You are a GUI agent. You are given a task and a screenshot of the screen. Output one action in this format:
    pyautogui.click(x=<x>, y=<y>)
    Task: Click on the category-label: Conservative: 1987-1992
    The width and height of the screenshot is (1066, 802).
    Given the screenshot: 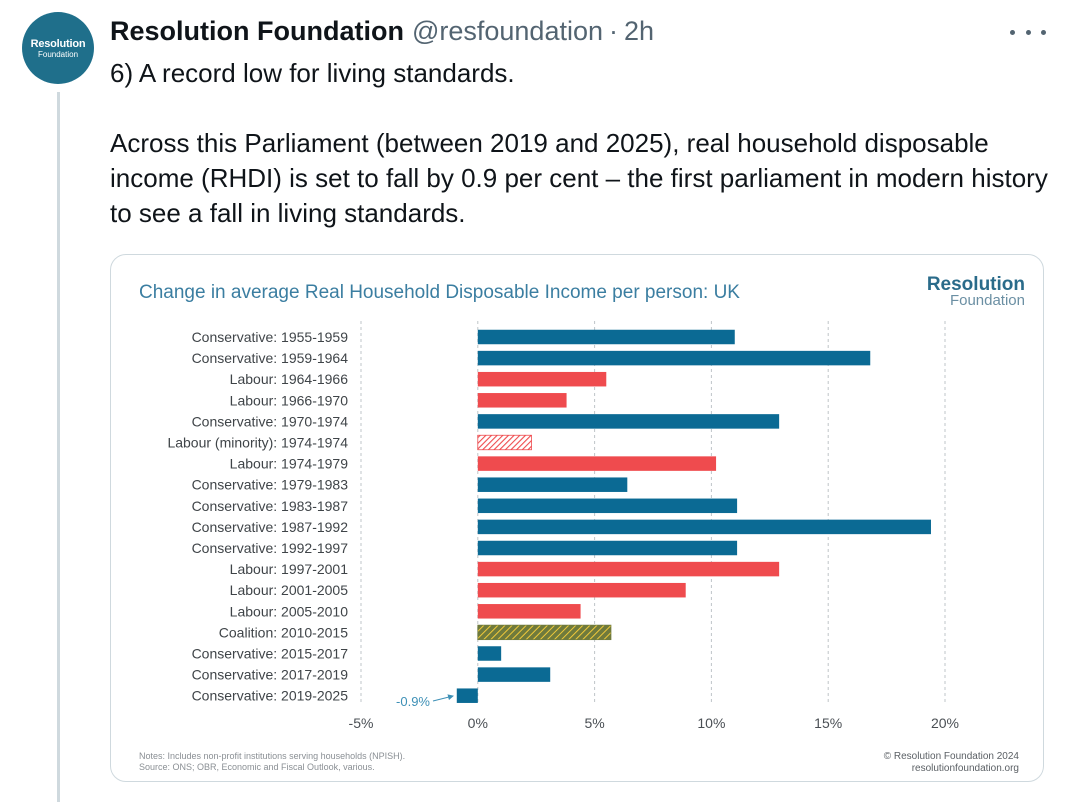 What is the action you would take?
    pyautogui.click(x=270, y=527)
    